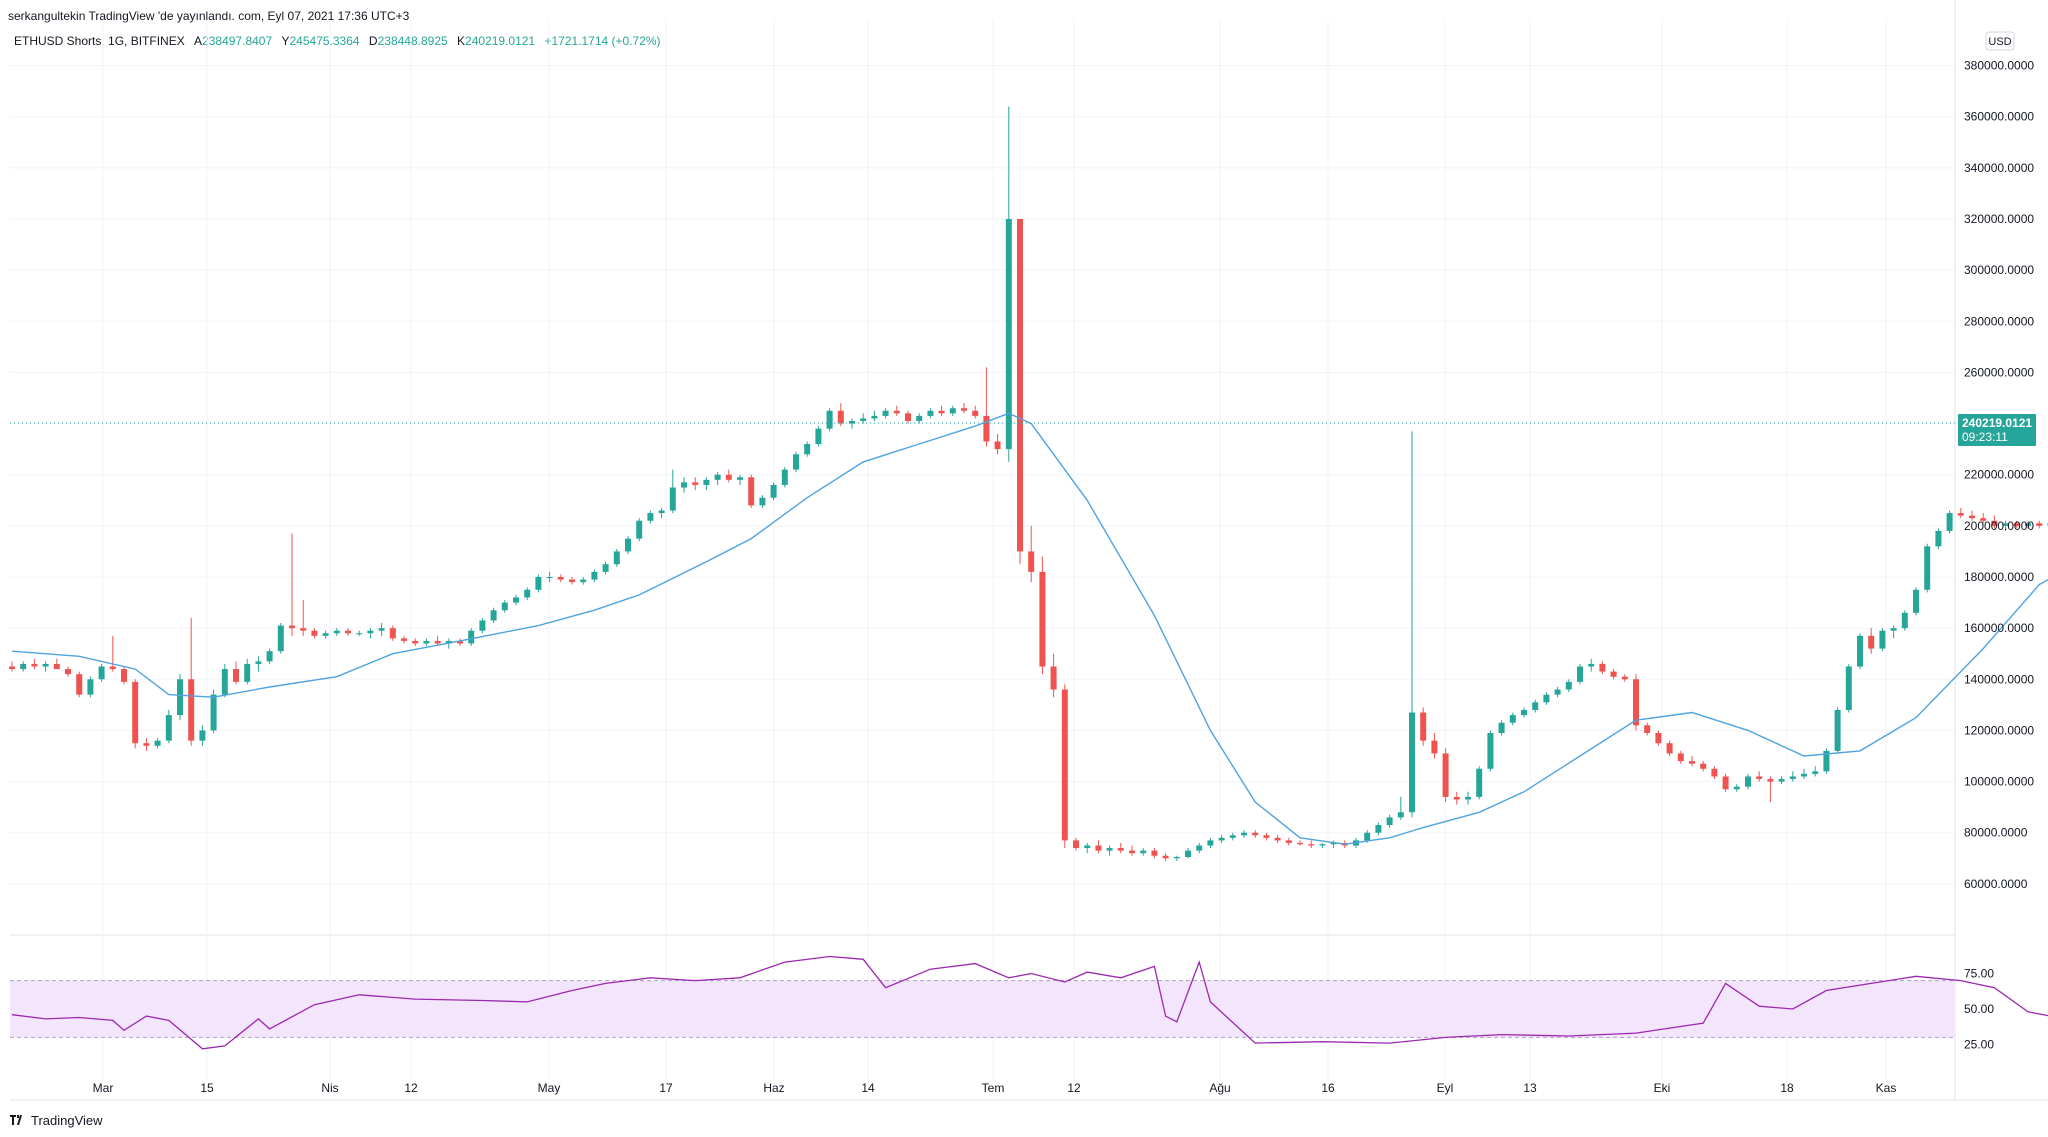 The width and height of the screenshot is (2048, 1137). What do you see at coordinates (412, 41) in the screenshot?
I see `low-value: 238448.8925` at bounding box center [412, 41].